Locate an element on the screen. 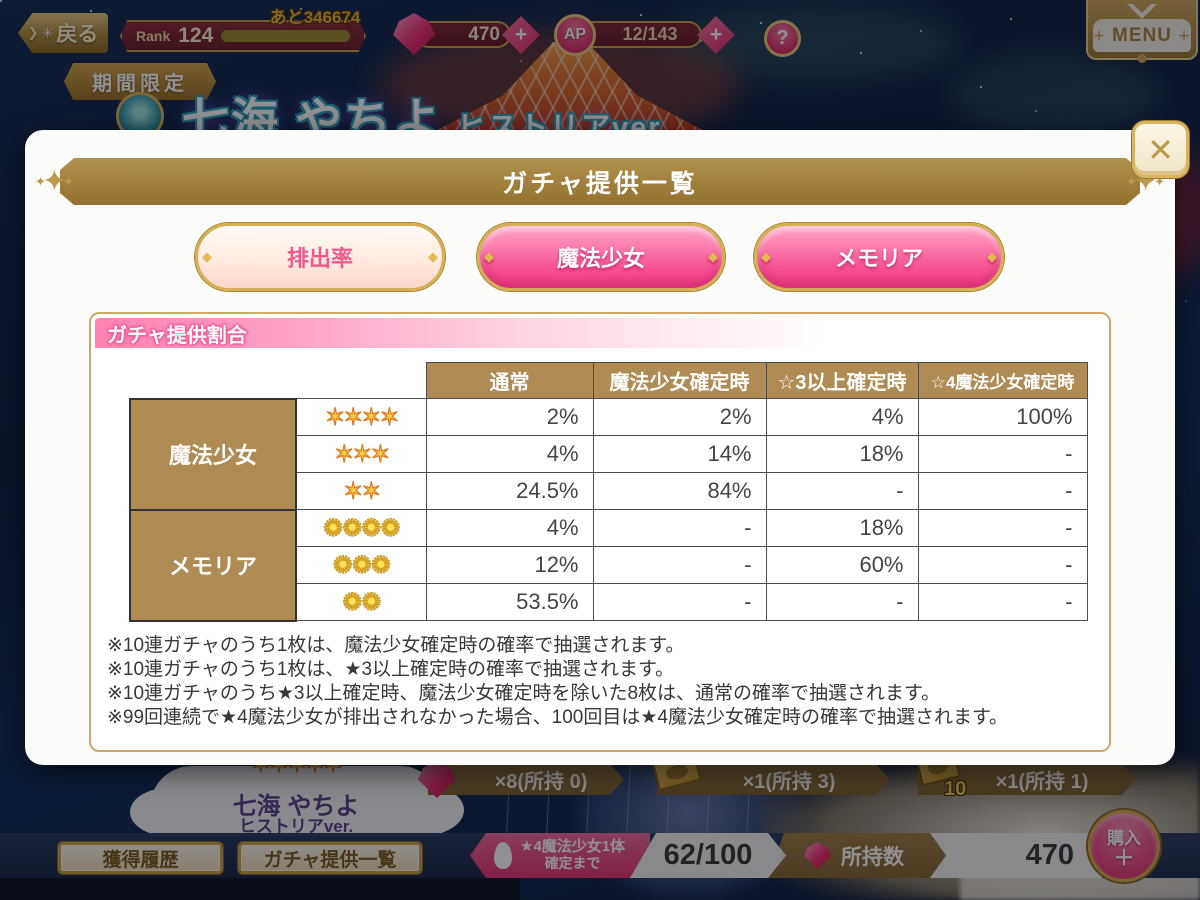 This screenshot has width=1200, height=900. back-star-icon: ✳ is located at coordinates (47, 32).